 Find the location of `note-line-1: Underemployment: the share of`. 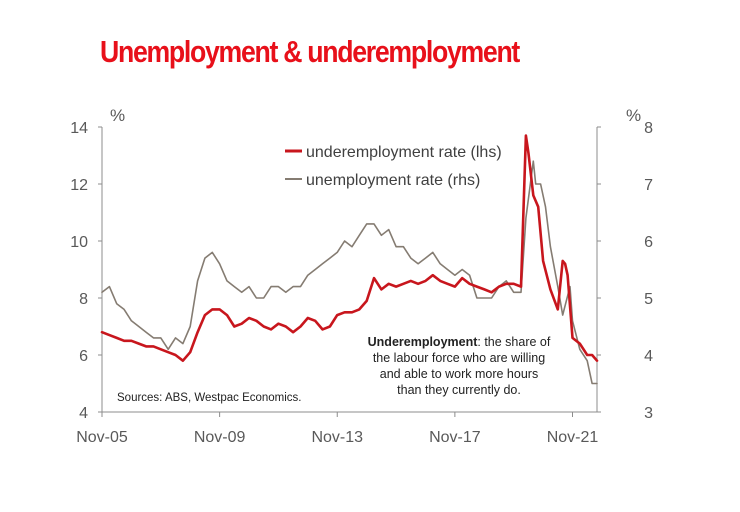

note-line-1: Underemployment: the share of is located at coordinates (459, 342).